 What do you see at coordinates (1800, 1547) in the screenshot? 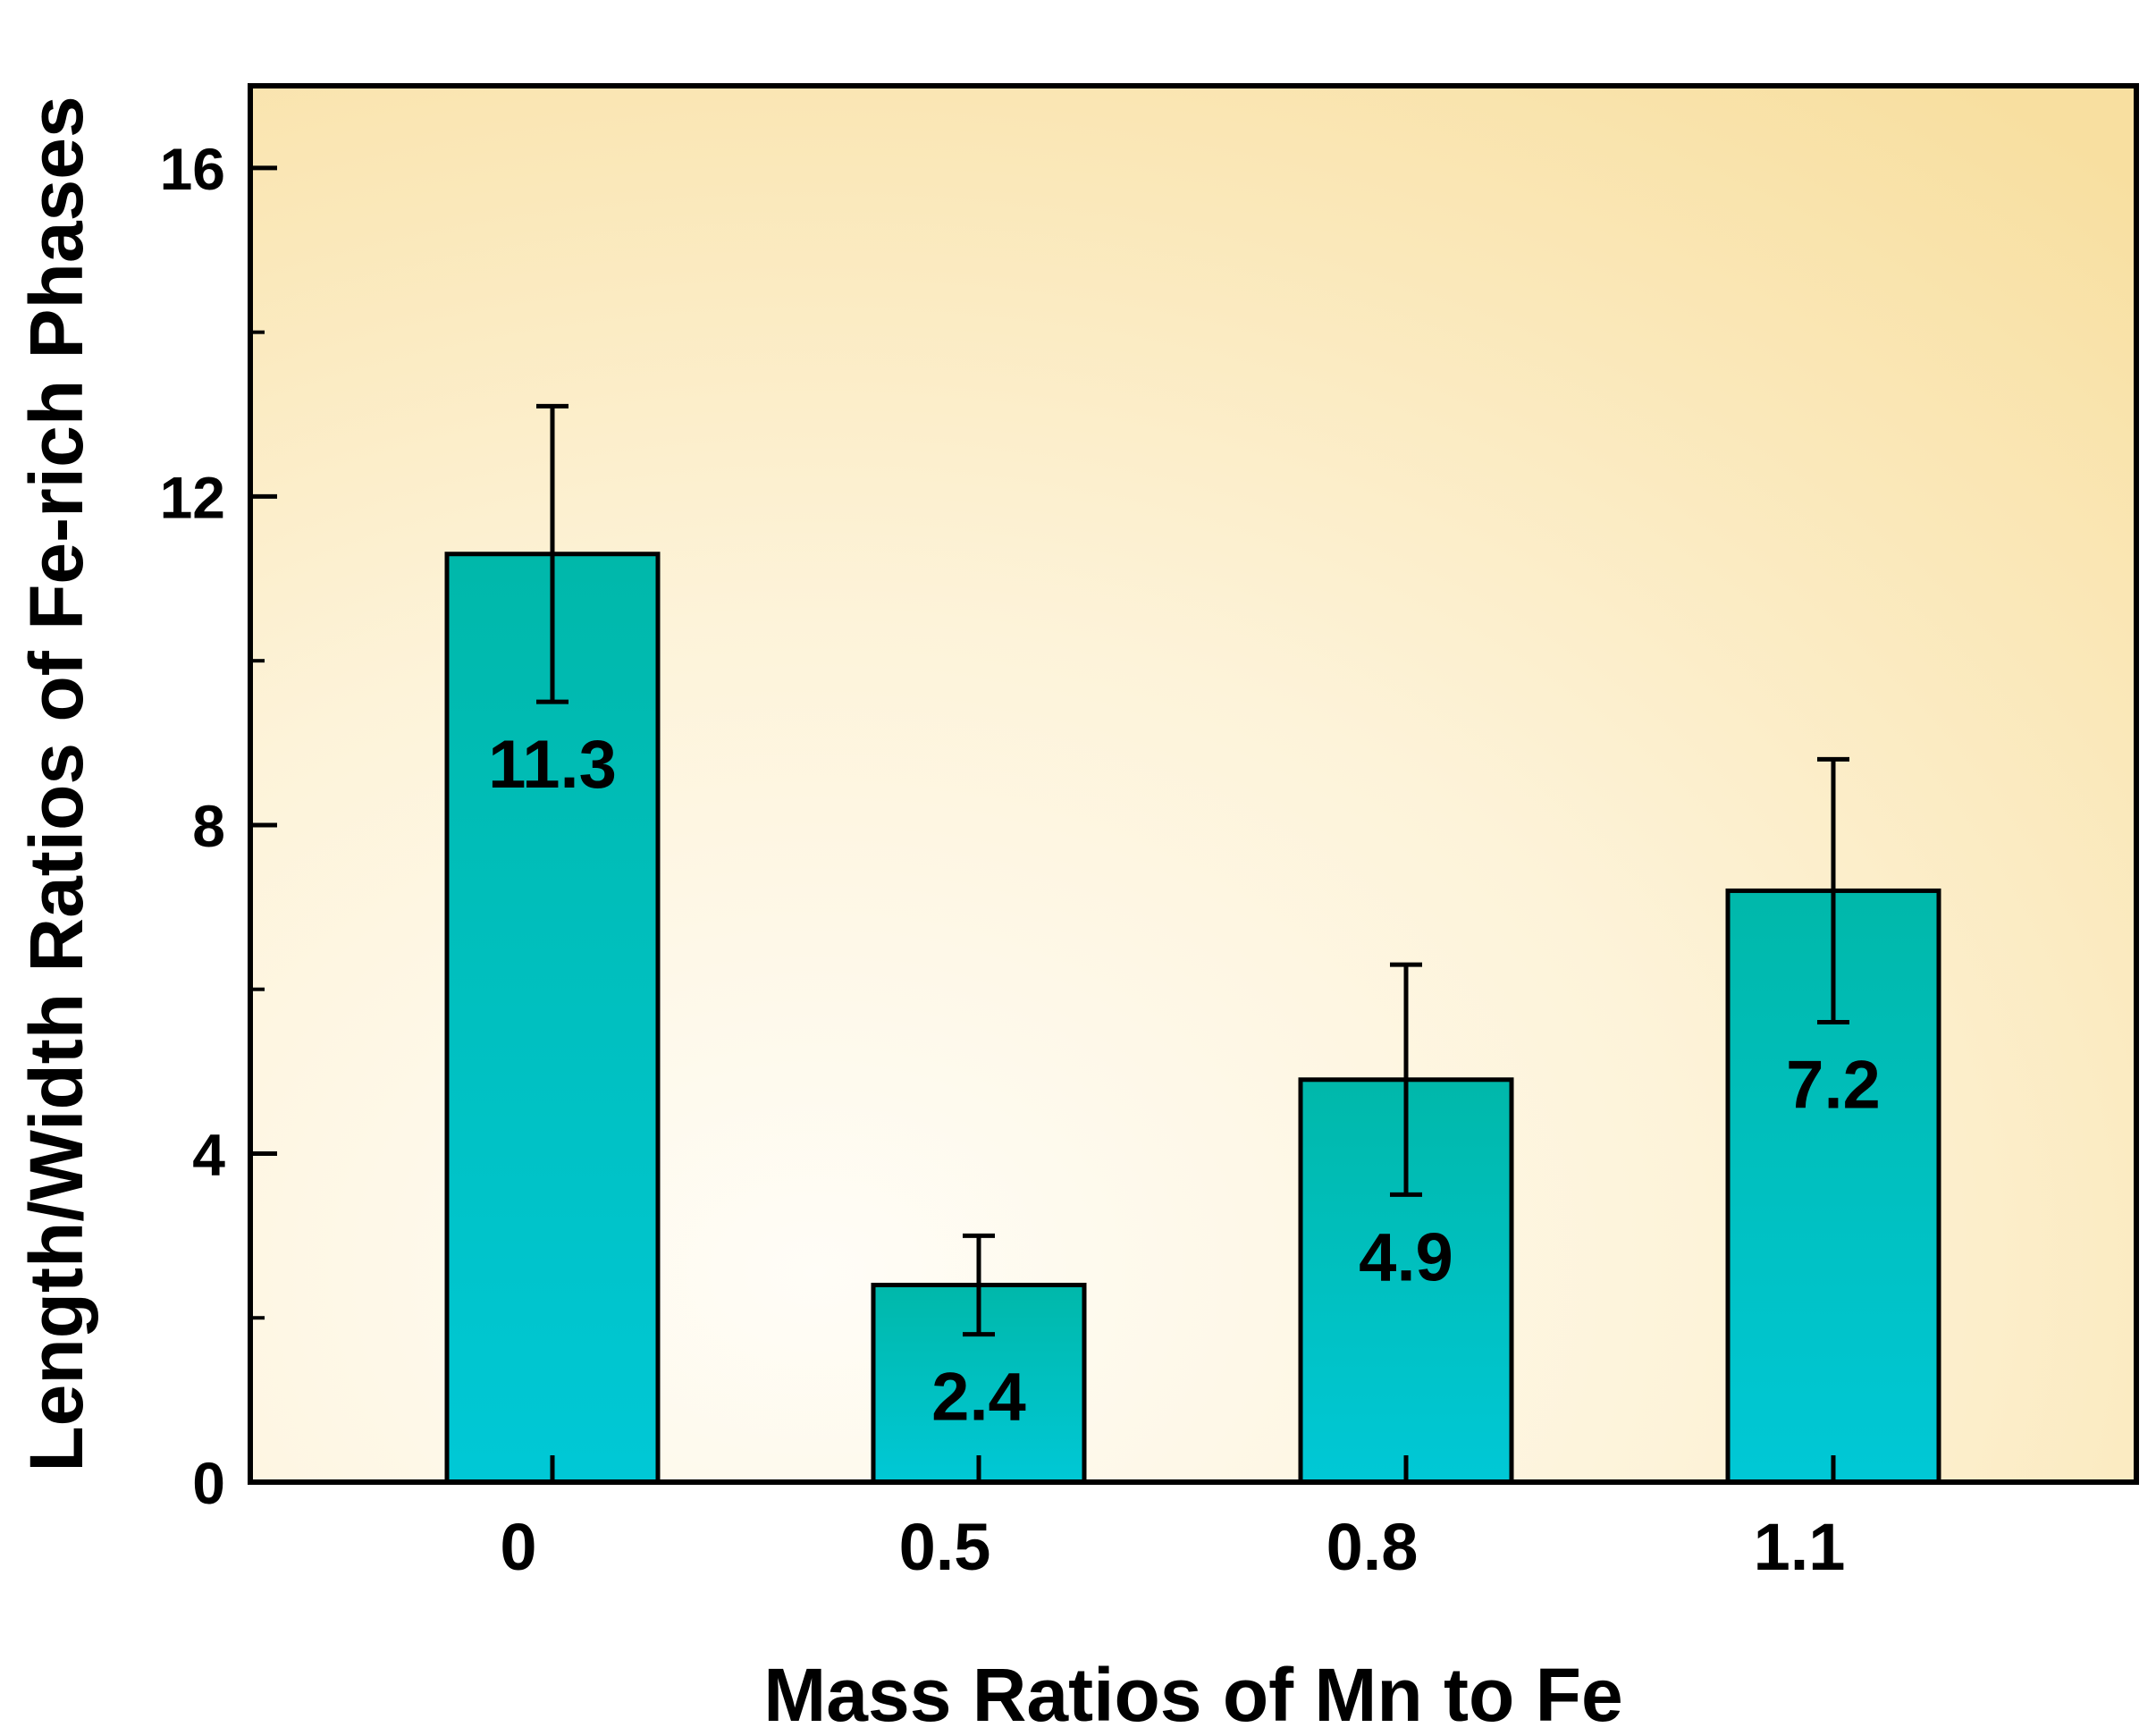
I see `x-tick-label-1.1: 1.1` at bounding box center [1800, 1547].